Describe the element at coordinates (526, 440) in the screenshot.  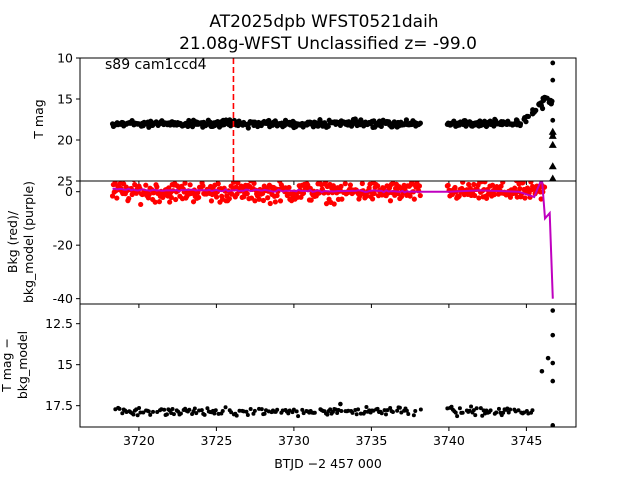
I see `x-tick-label: 3745` at that location.